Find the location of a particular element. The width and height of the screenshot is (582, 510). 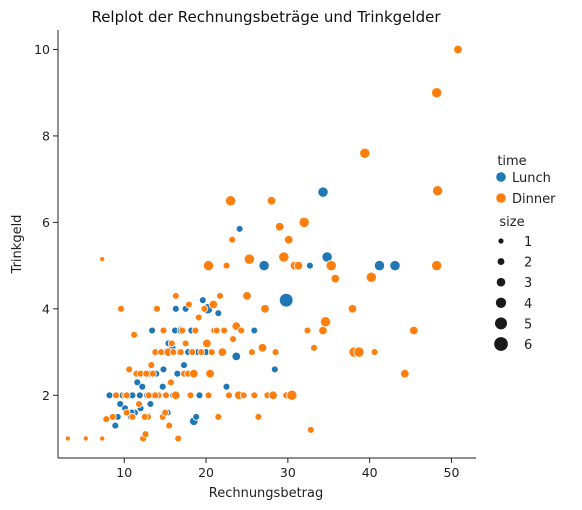

x-tick-label: 30 is located at coordinates (288, 472).